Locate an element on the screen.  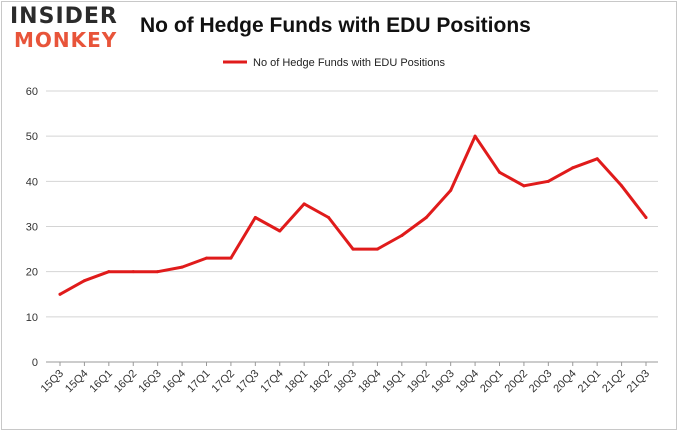
x-tick-label: 20Q4 is located at coordinates (565, 382).